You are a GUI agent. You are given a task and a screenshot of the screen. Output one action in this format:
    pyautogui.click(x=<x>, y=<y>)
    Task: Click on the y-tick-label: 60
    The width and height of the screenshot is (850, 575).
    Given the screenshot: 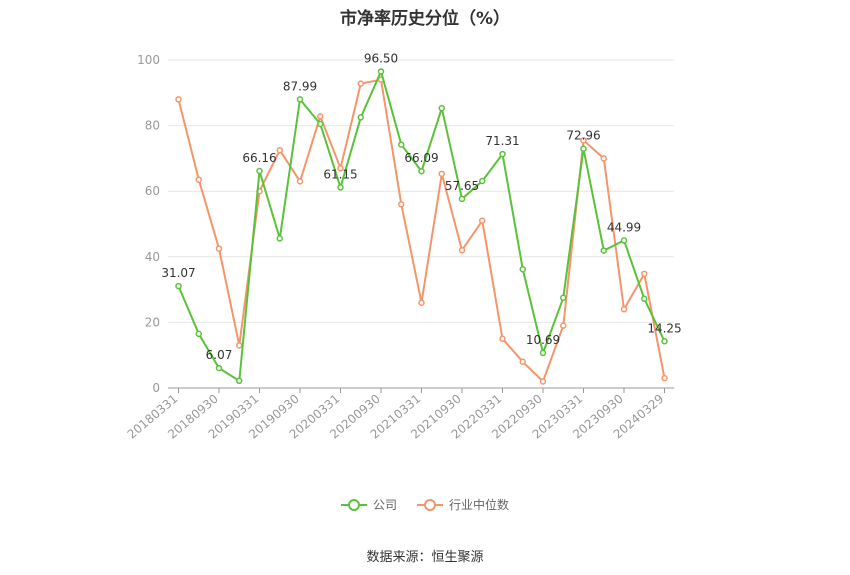 What is the action you would take?
    pyautogui.click(x=152, y=191)
    